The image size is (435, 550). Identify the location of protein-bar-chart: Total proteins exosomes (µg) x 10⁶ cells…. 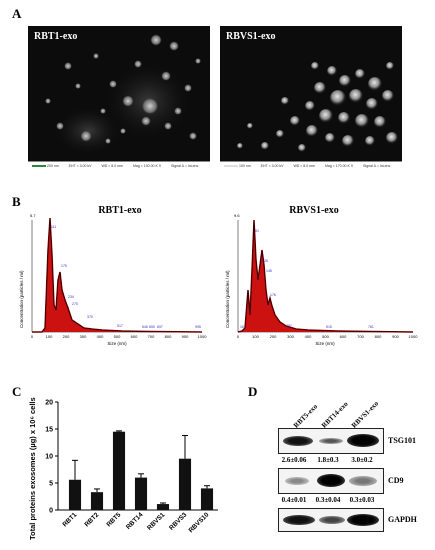
(123, 468).